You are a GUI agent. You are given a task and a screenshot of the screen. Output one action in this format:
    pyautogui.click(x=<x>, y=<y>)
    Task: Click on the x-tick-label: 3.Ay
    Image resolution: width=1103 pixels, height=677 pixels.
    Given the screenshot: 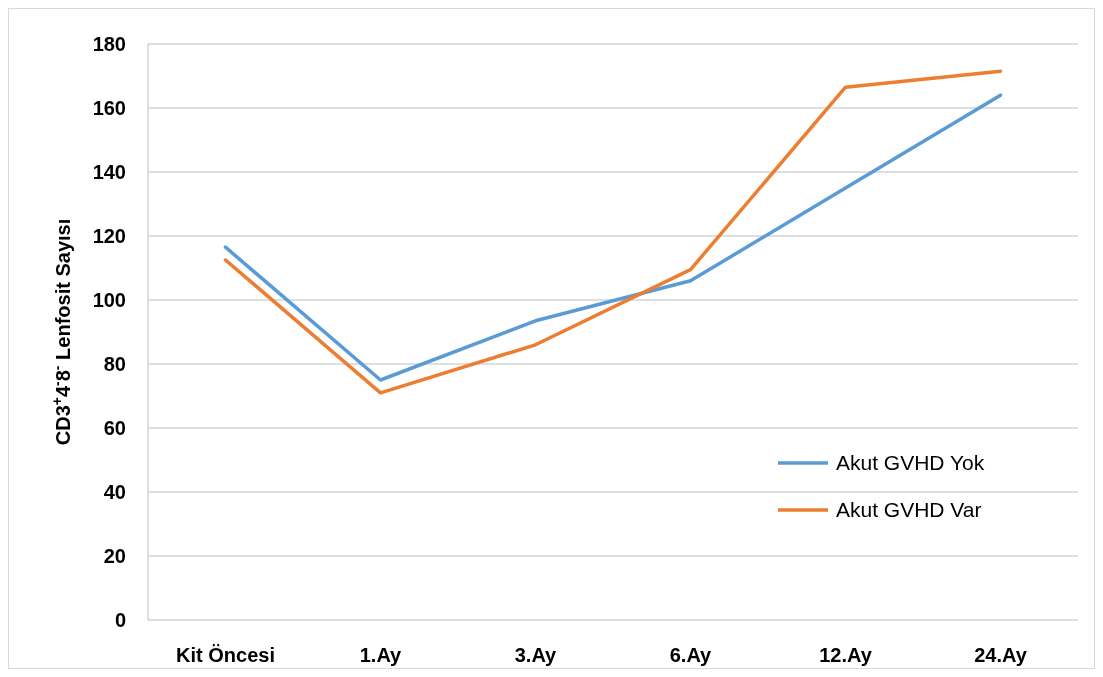 What is the action you would take?
    pyautogui.click(x=536, y=655)
    